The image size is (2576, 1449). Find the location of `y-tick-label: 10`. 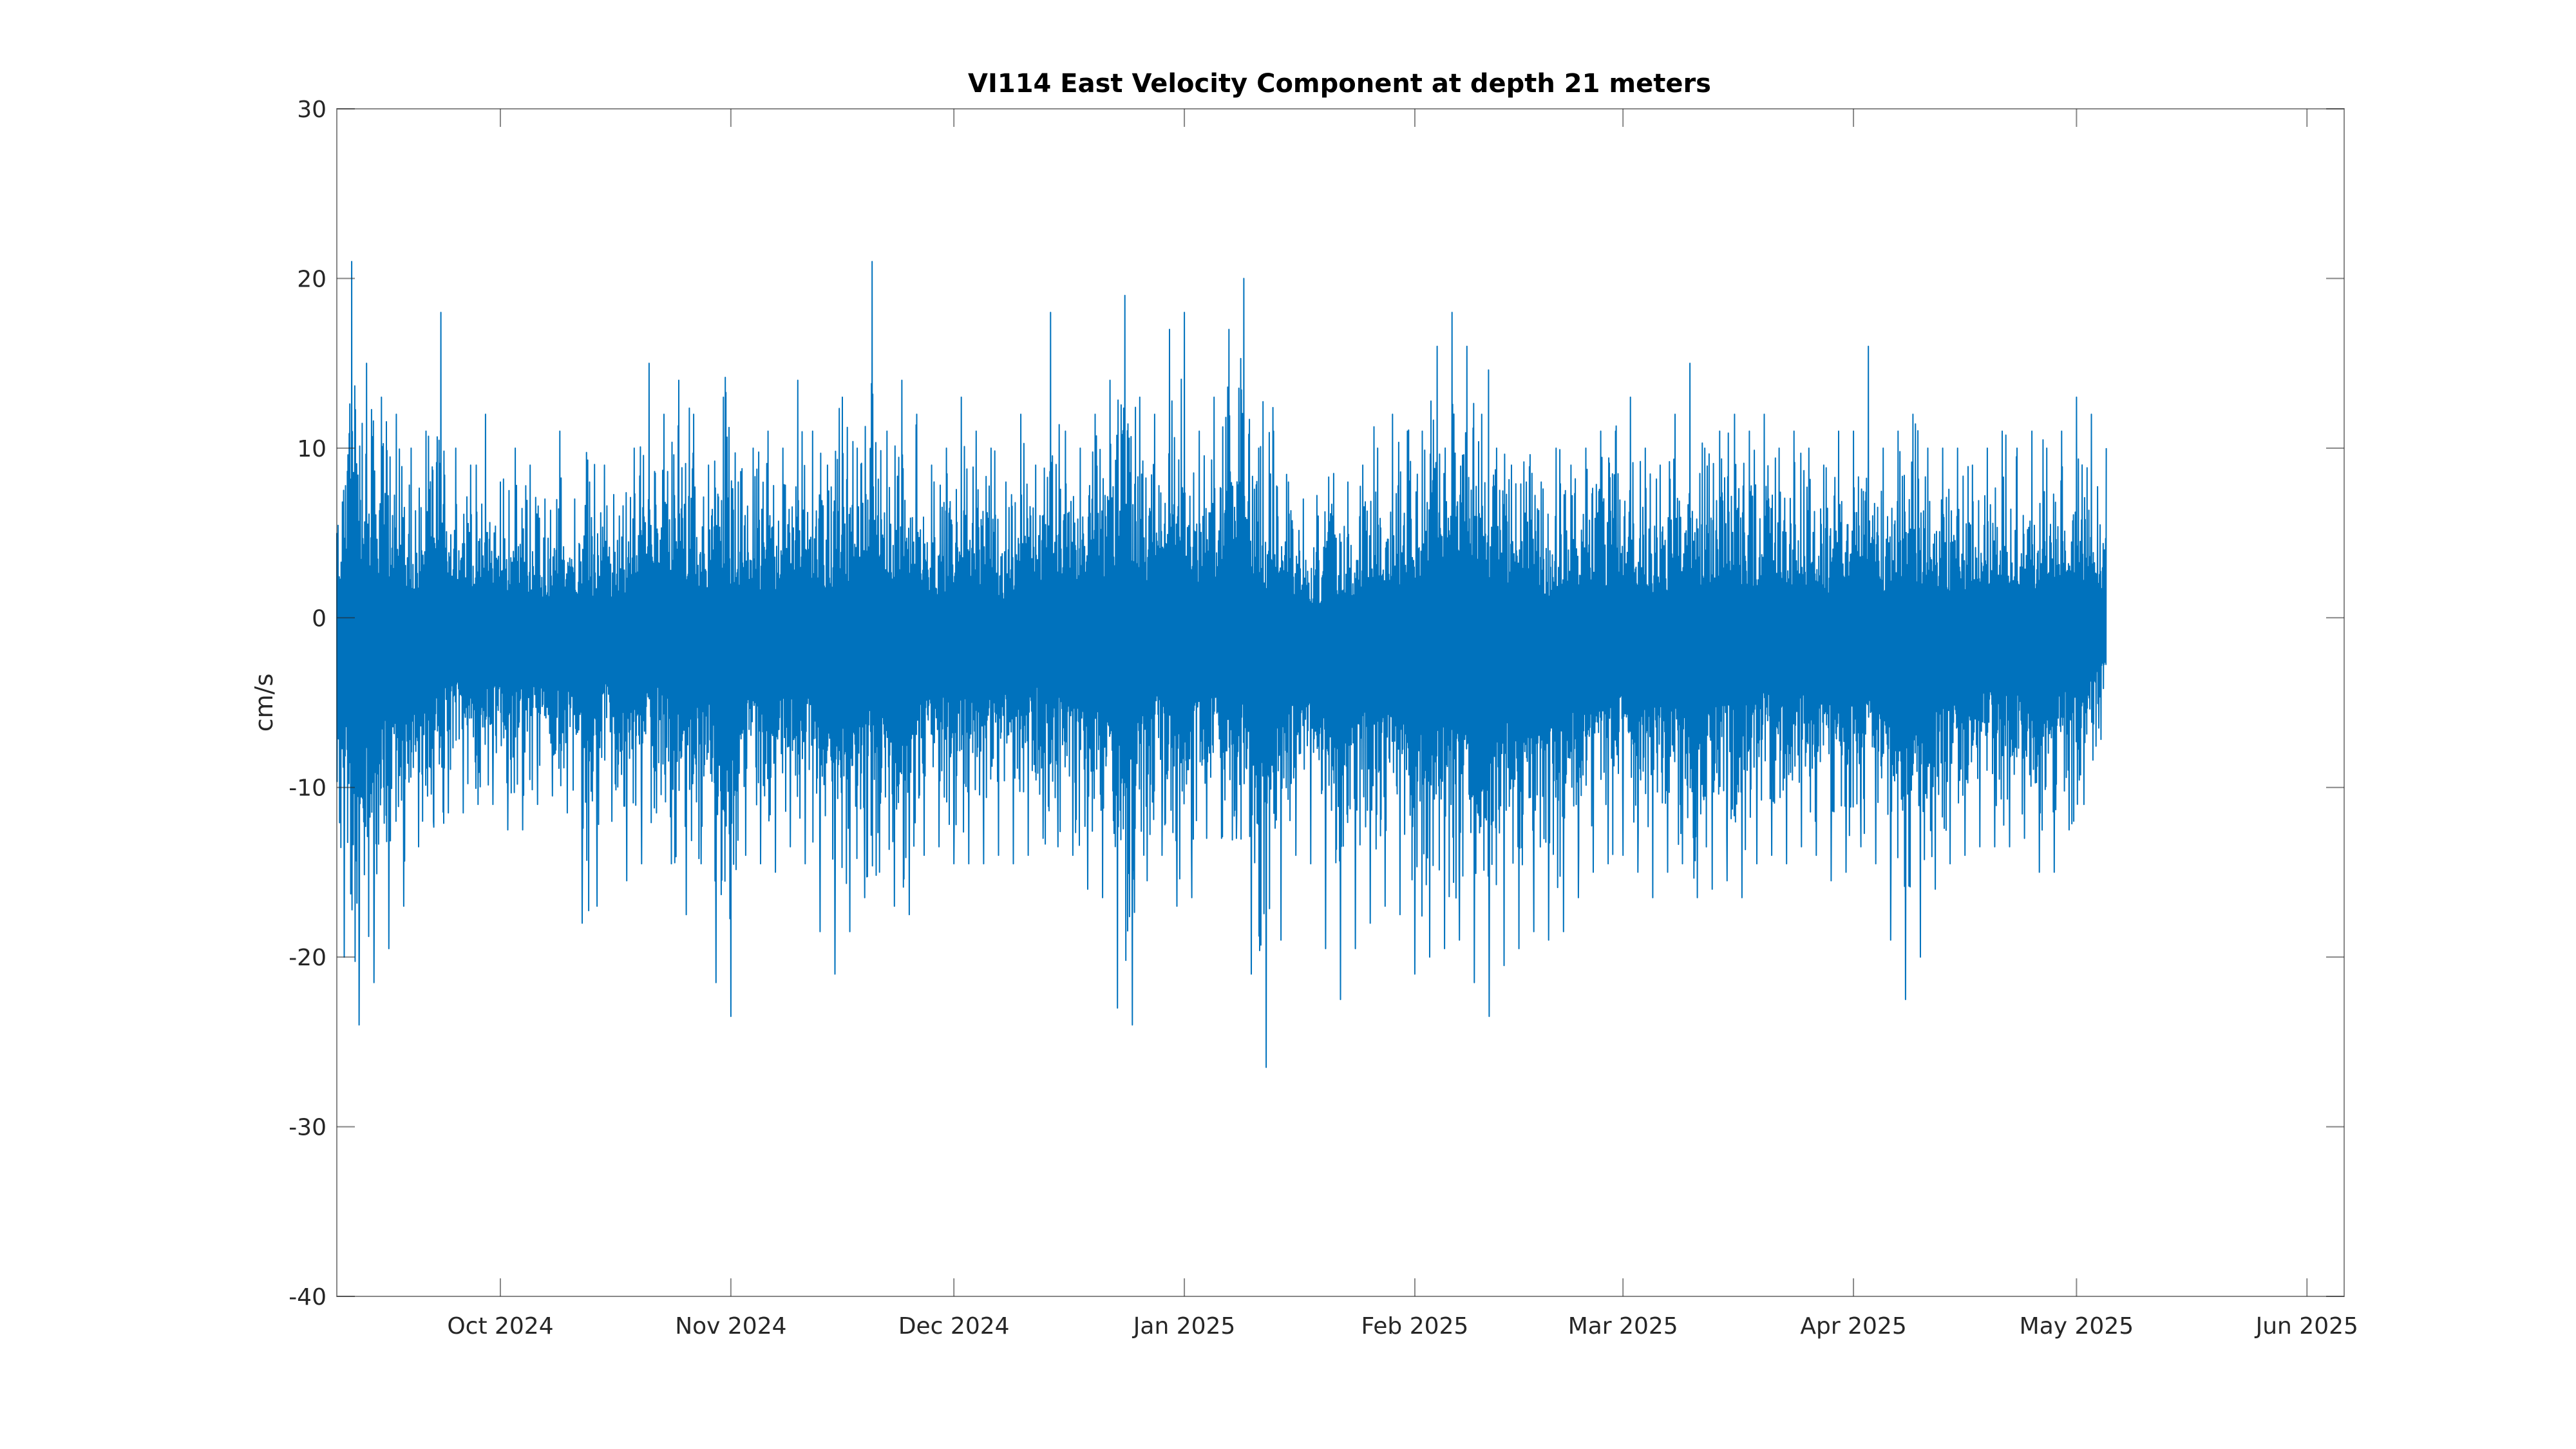

y-tick-label: 10 is located at coordinates (312, 449).